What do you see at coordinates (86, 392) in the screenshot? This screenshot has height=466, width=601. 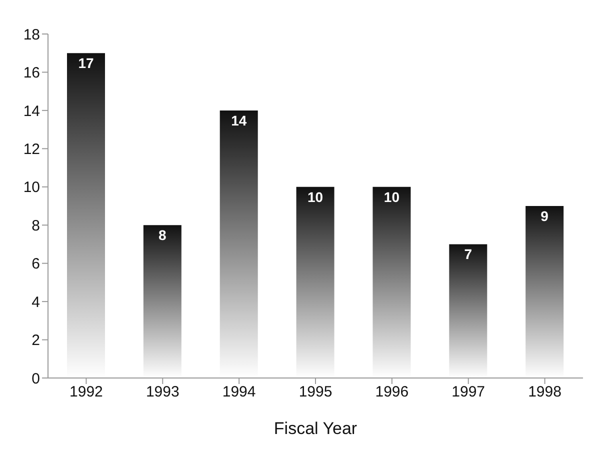 I see `x-tick-label: 1992` at bounding box center [86, 392].